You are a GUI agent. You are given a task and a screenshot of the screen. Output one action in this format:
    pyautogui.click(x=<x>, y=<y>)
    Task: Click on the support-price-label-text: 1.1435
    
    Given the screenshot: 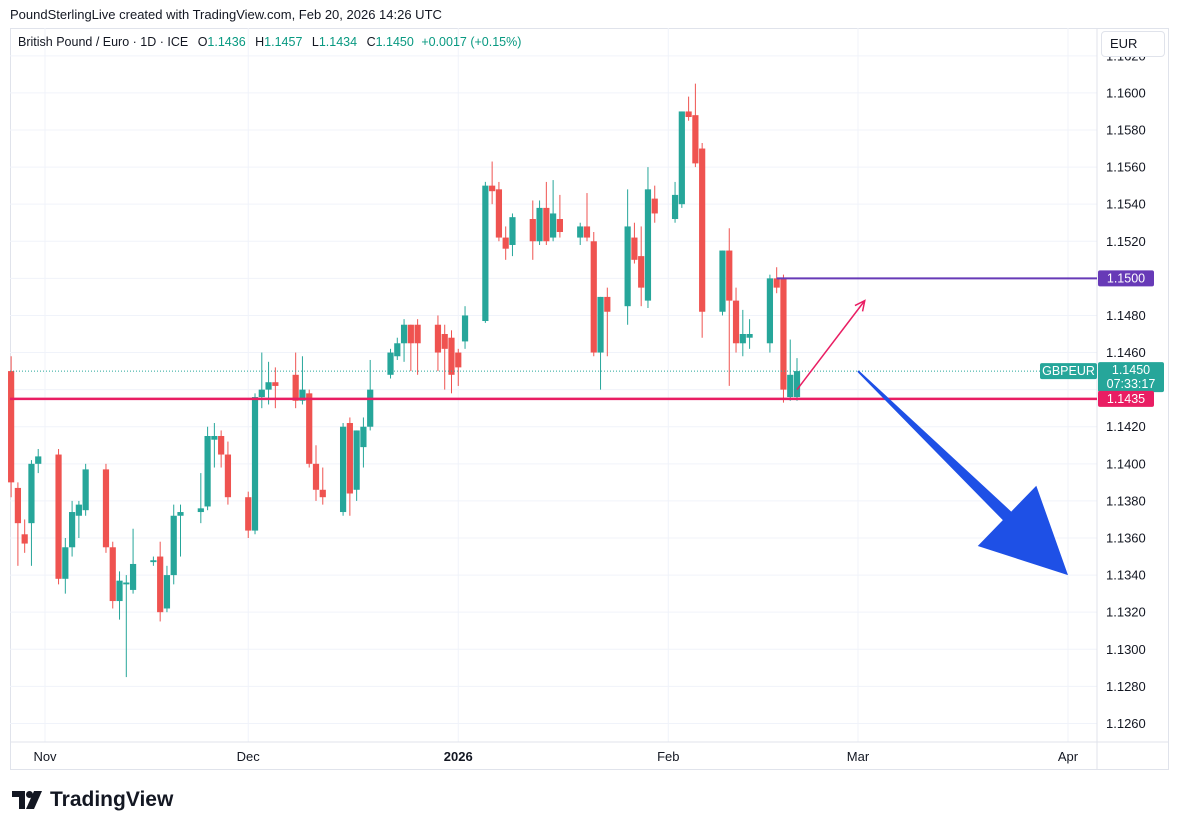 What is the action you would take?
    pyautogui.click(x=1126, y=399)
    